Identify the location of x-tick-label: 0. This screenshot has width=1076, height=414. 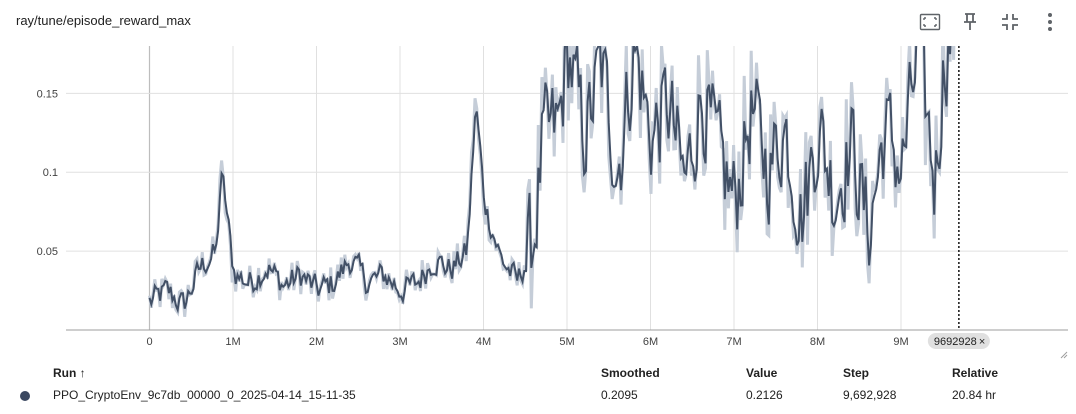
(149, 342).